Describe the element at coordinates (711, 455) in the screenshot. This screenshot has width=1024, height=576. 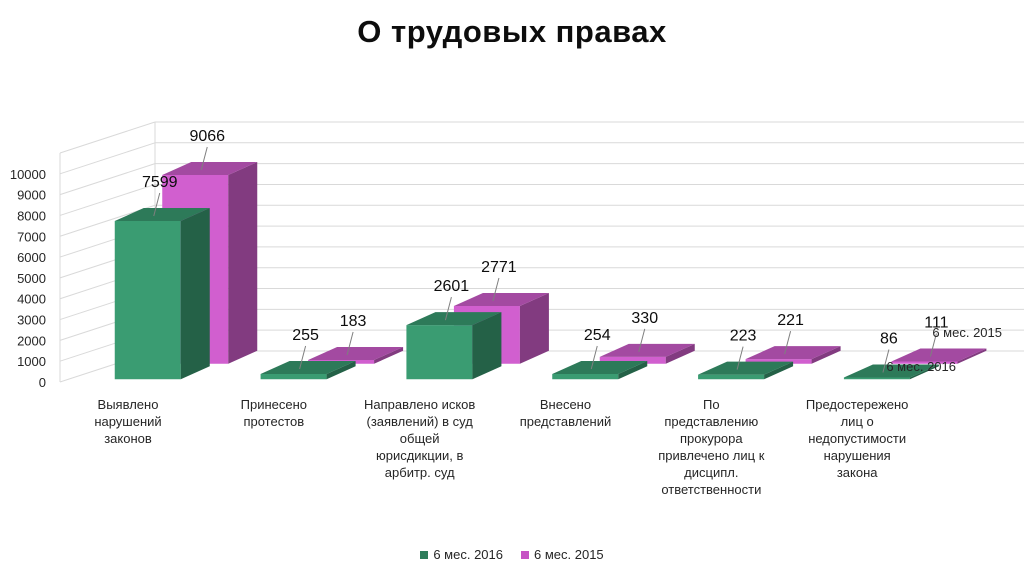
I see `category-label: привлечено лиц к` at that location.